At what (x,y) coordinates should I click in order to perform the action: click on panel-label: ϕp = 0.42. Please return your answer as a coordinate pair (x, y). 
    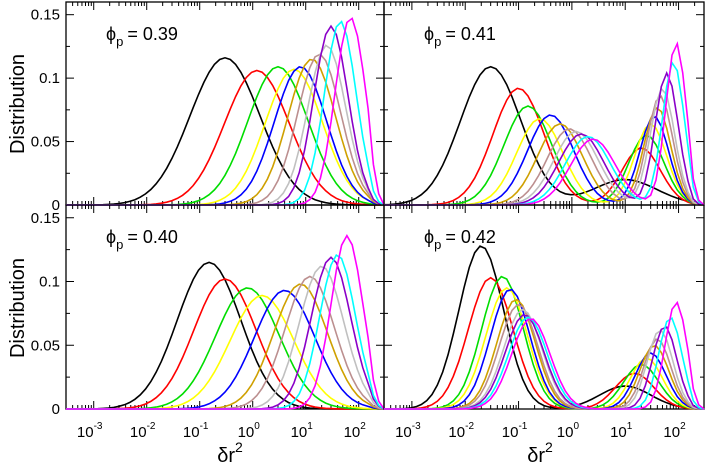
    Looking at the image, I should click on (460, 239).